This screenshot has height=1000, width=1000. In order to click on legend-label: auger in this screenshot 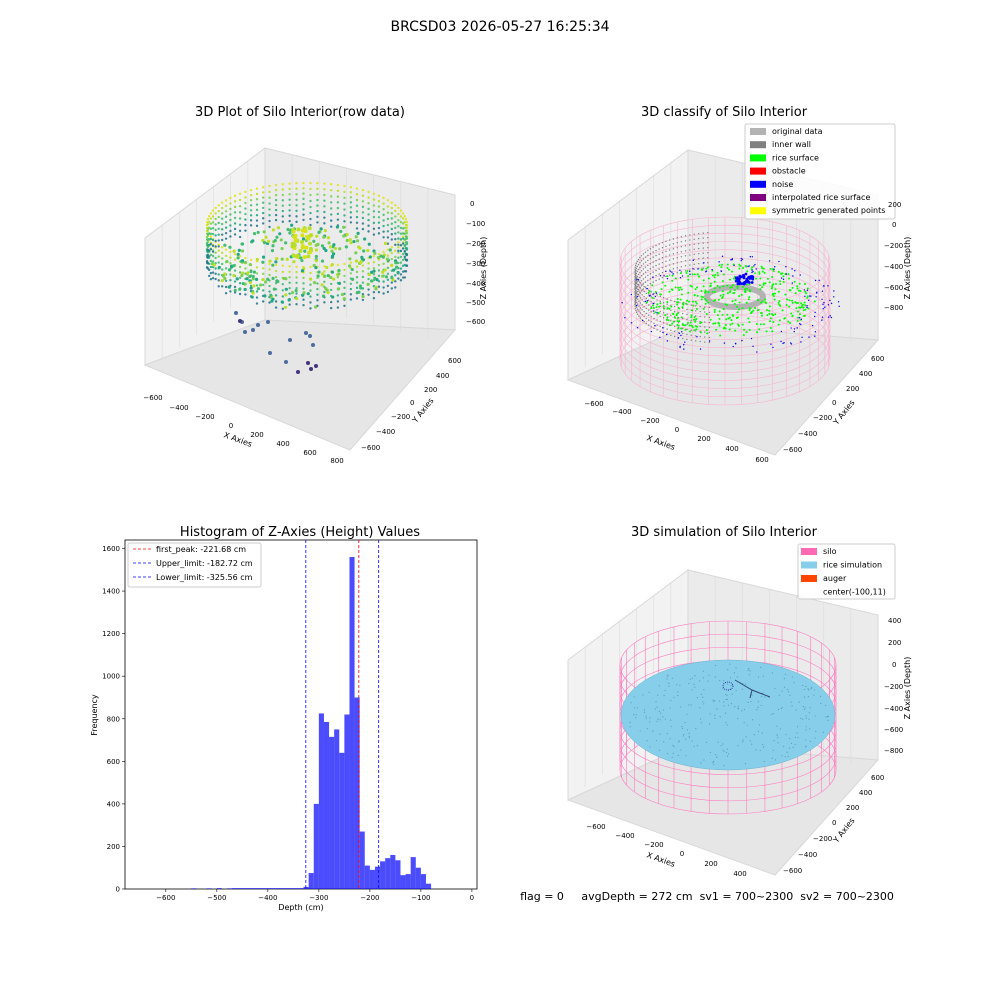, I will do `click(835, 578)`.